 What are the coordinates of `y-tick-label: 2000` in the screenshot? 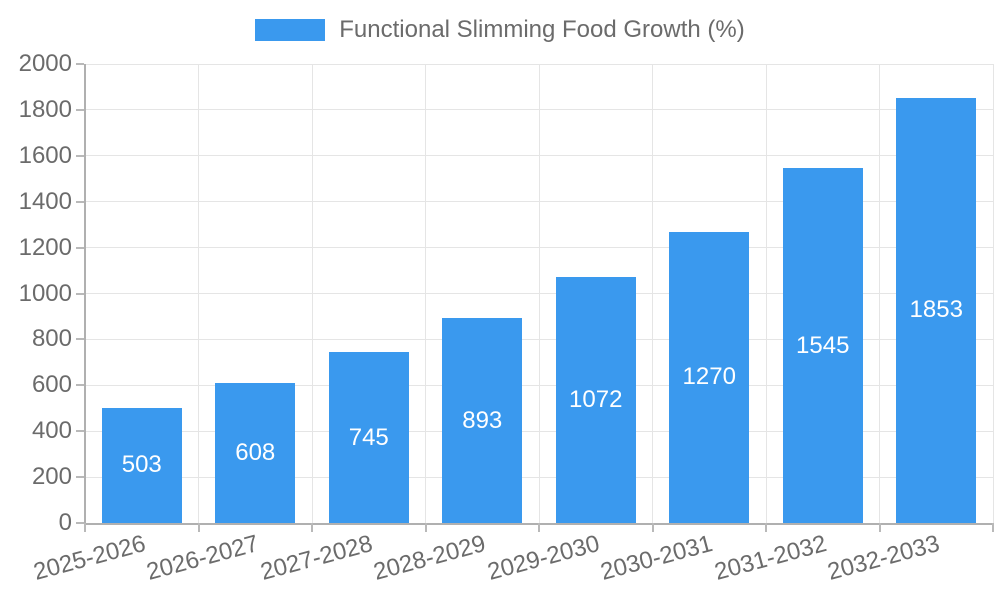 It's located at (45, 63).